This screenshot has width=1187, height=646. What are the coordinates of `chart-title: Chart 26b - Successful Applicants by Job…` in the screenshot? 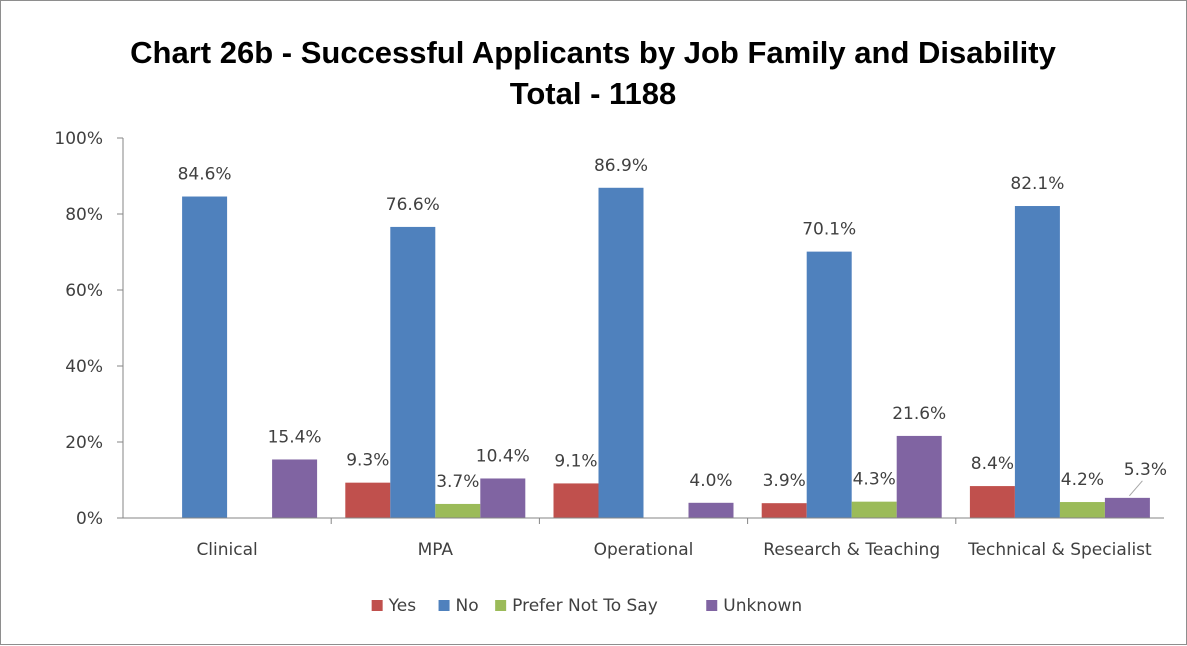 It's located at (593, 52).